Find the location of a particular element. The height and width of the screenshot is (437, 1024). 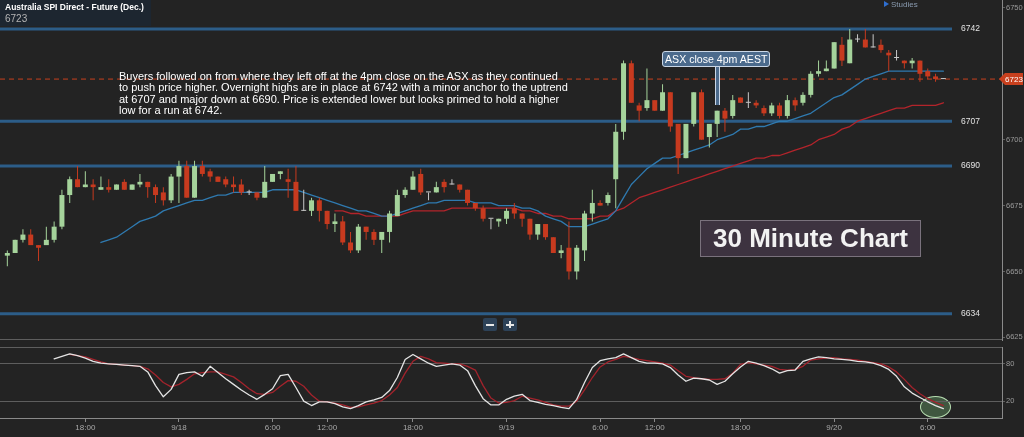

annotation: ASX close 4pm AEST is located at coordinates (716, 59).